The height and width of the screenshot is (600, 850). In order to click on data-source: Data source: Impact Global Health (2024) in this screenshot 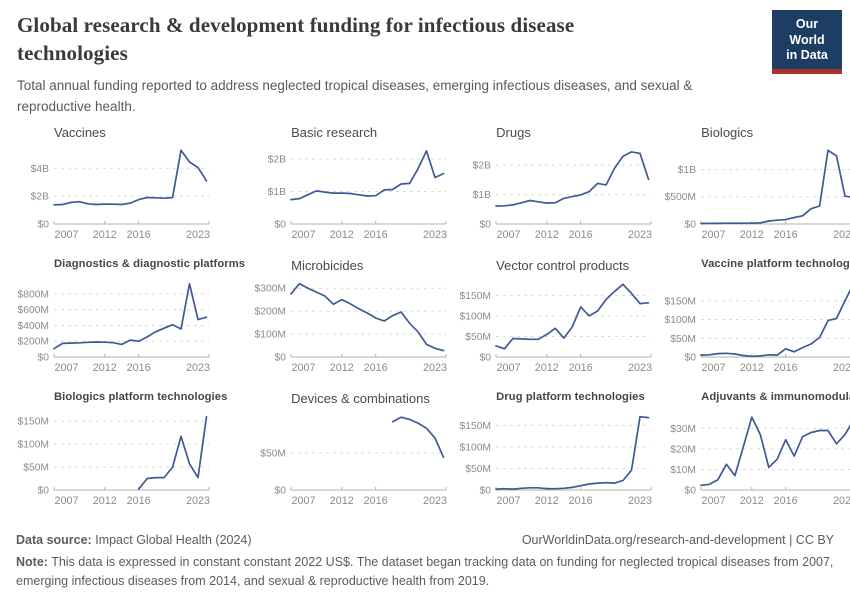, I will do `click(134, 540)`.